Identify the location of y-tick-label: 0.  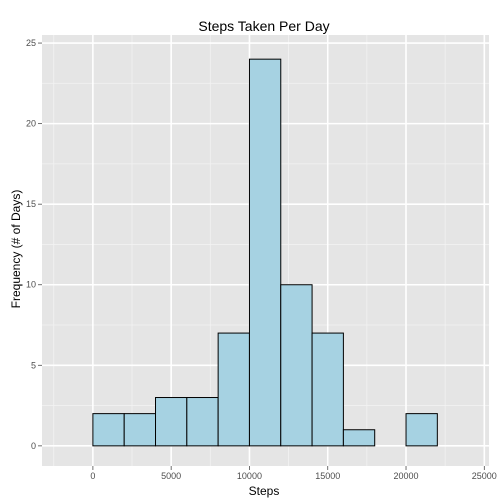
(33, 446).